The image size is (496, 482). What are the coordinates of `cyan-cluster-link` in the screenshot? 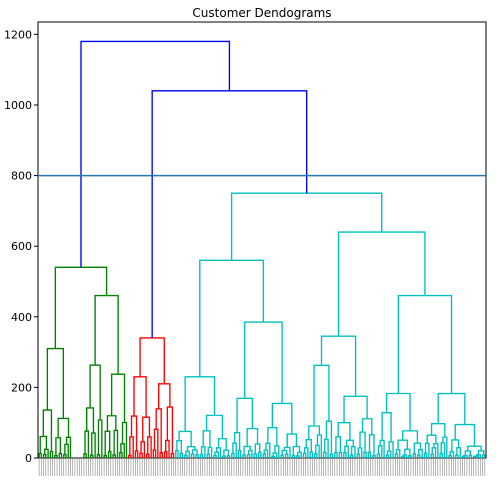 It's located at (381, 284).